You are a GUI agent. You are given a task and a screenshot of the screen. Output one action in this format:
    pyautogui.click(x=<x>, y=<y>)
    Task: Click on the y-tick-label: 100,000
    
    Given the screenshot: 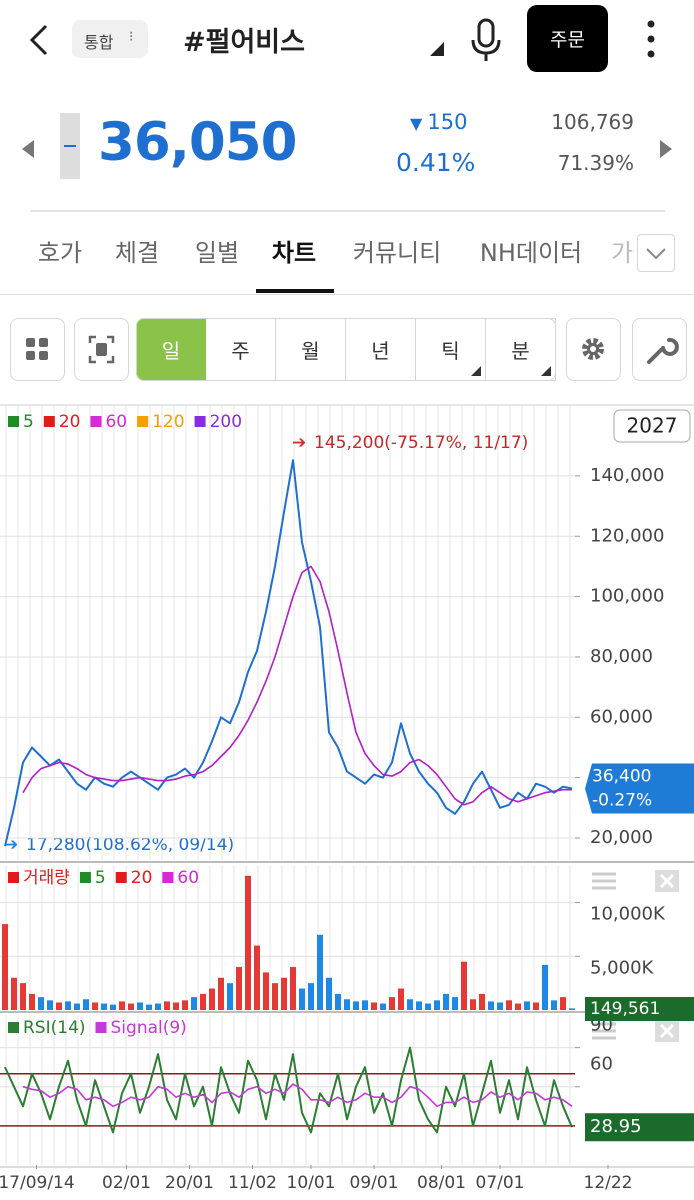 What is the action you would take?
    pyautogui.click(x=627, y=596)
    